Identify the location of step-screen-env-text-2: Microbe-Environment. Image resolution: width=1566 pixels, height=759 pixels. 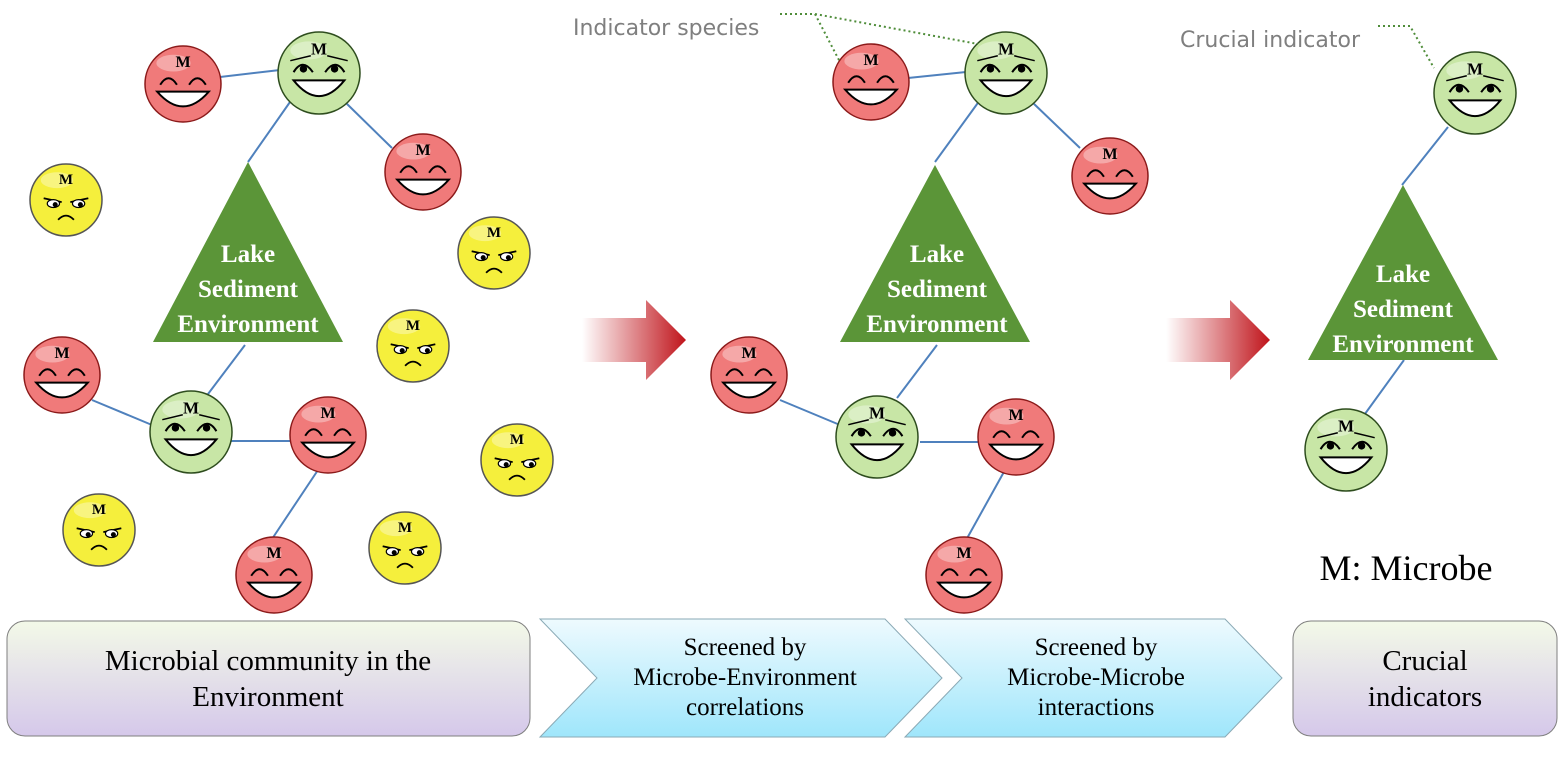
(745, 677).